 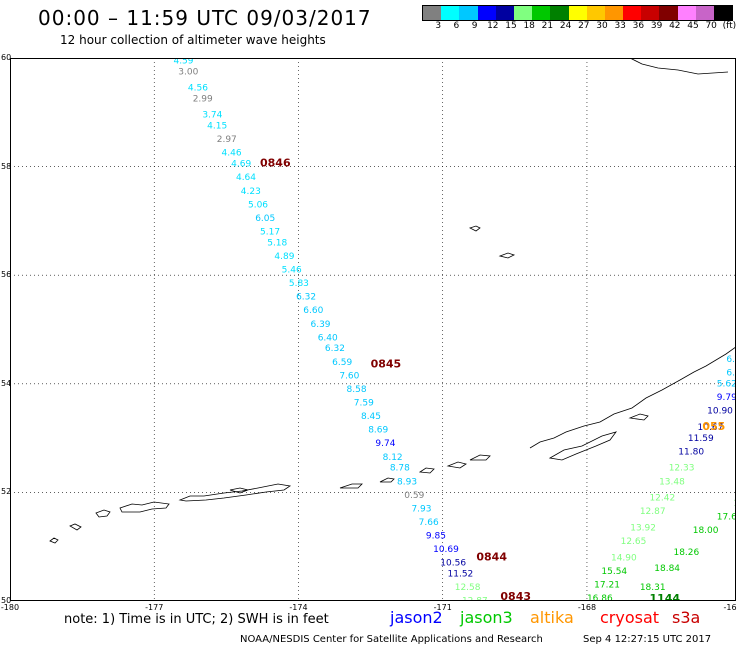 I want to click on colorbar-label: 42, so click(x=675, y=26).